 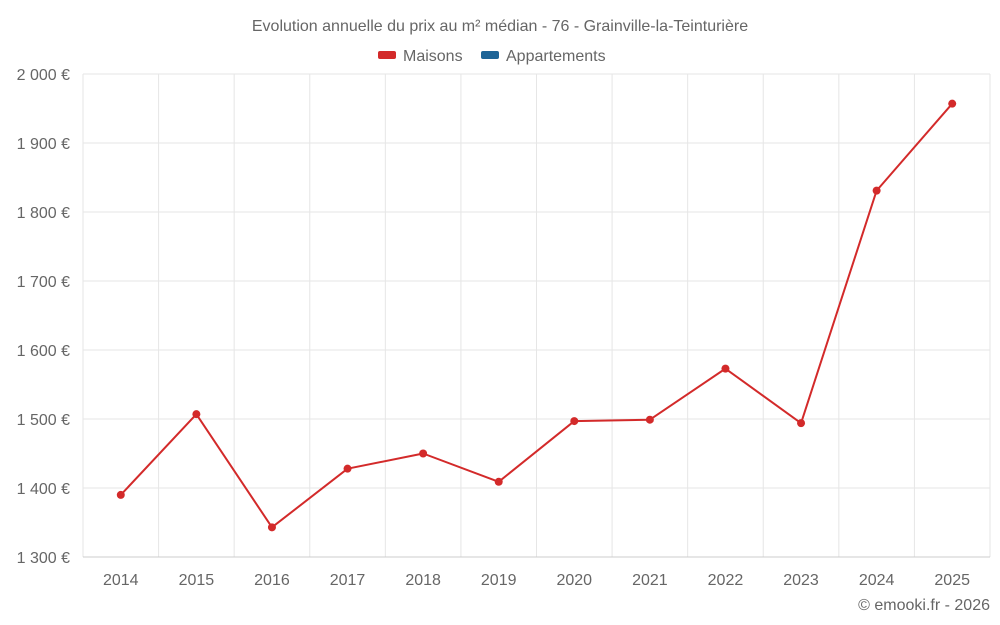 I want to click on y-tick-label: 1 800 €, so click(x=43, y=213).